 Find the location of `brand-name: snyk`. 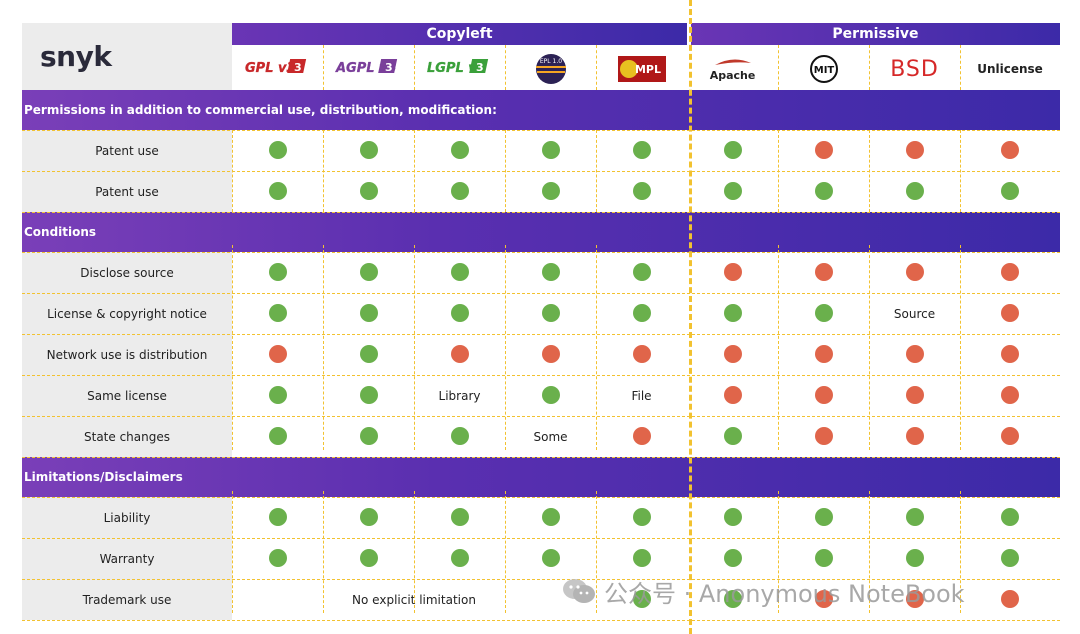

brand-name: snyk is located at coordinates (76, 56).